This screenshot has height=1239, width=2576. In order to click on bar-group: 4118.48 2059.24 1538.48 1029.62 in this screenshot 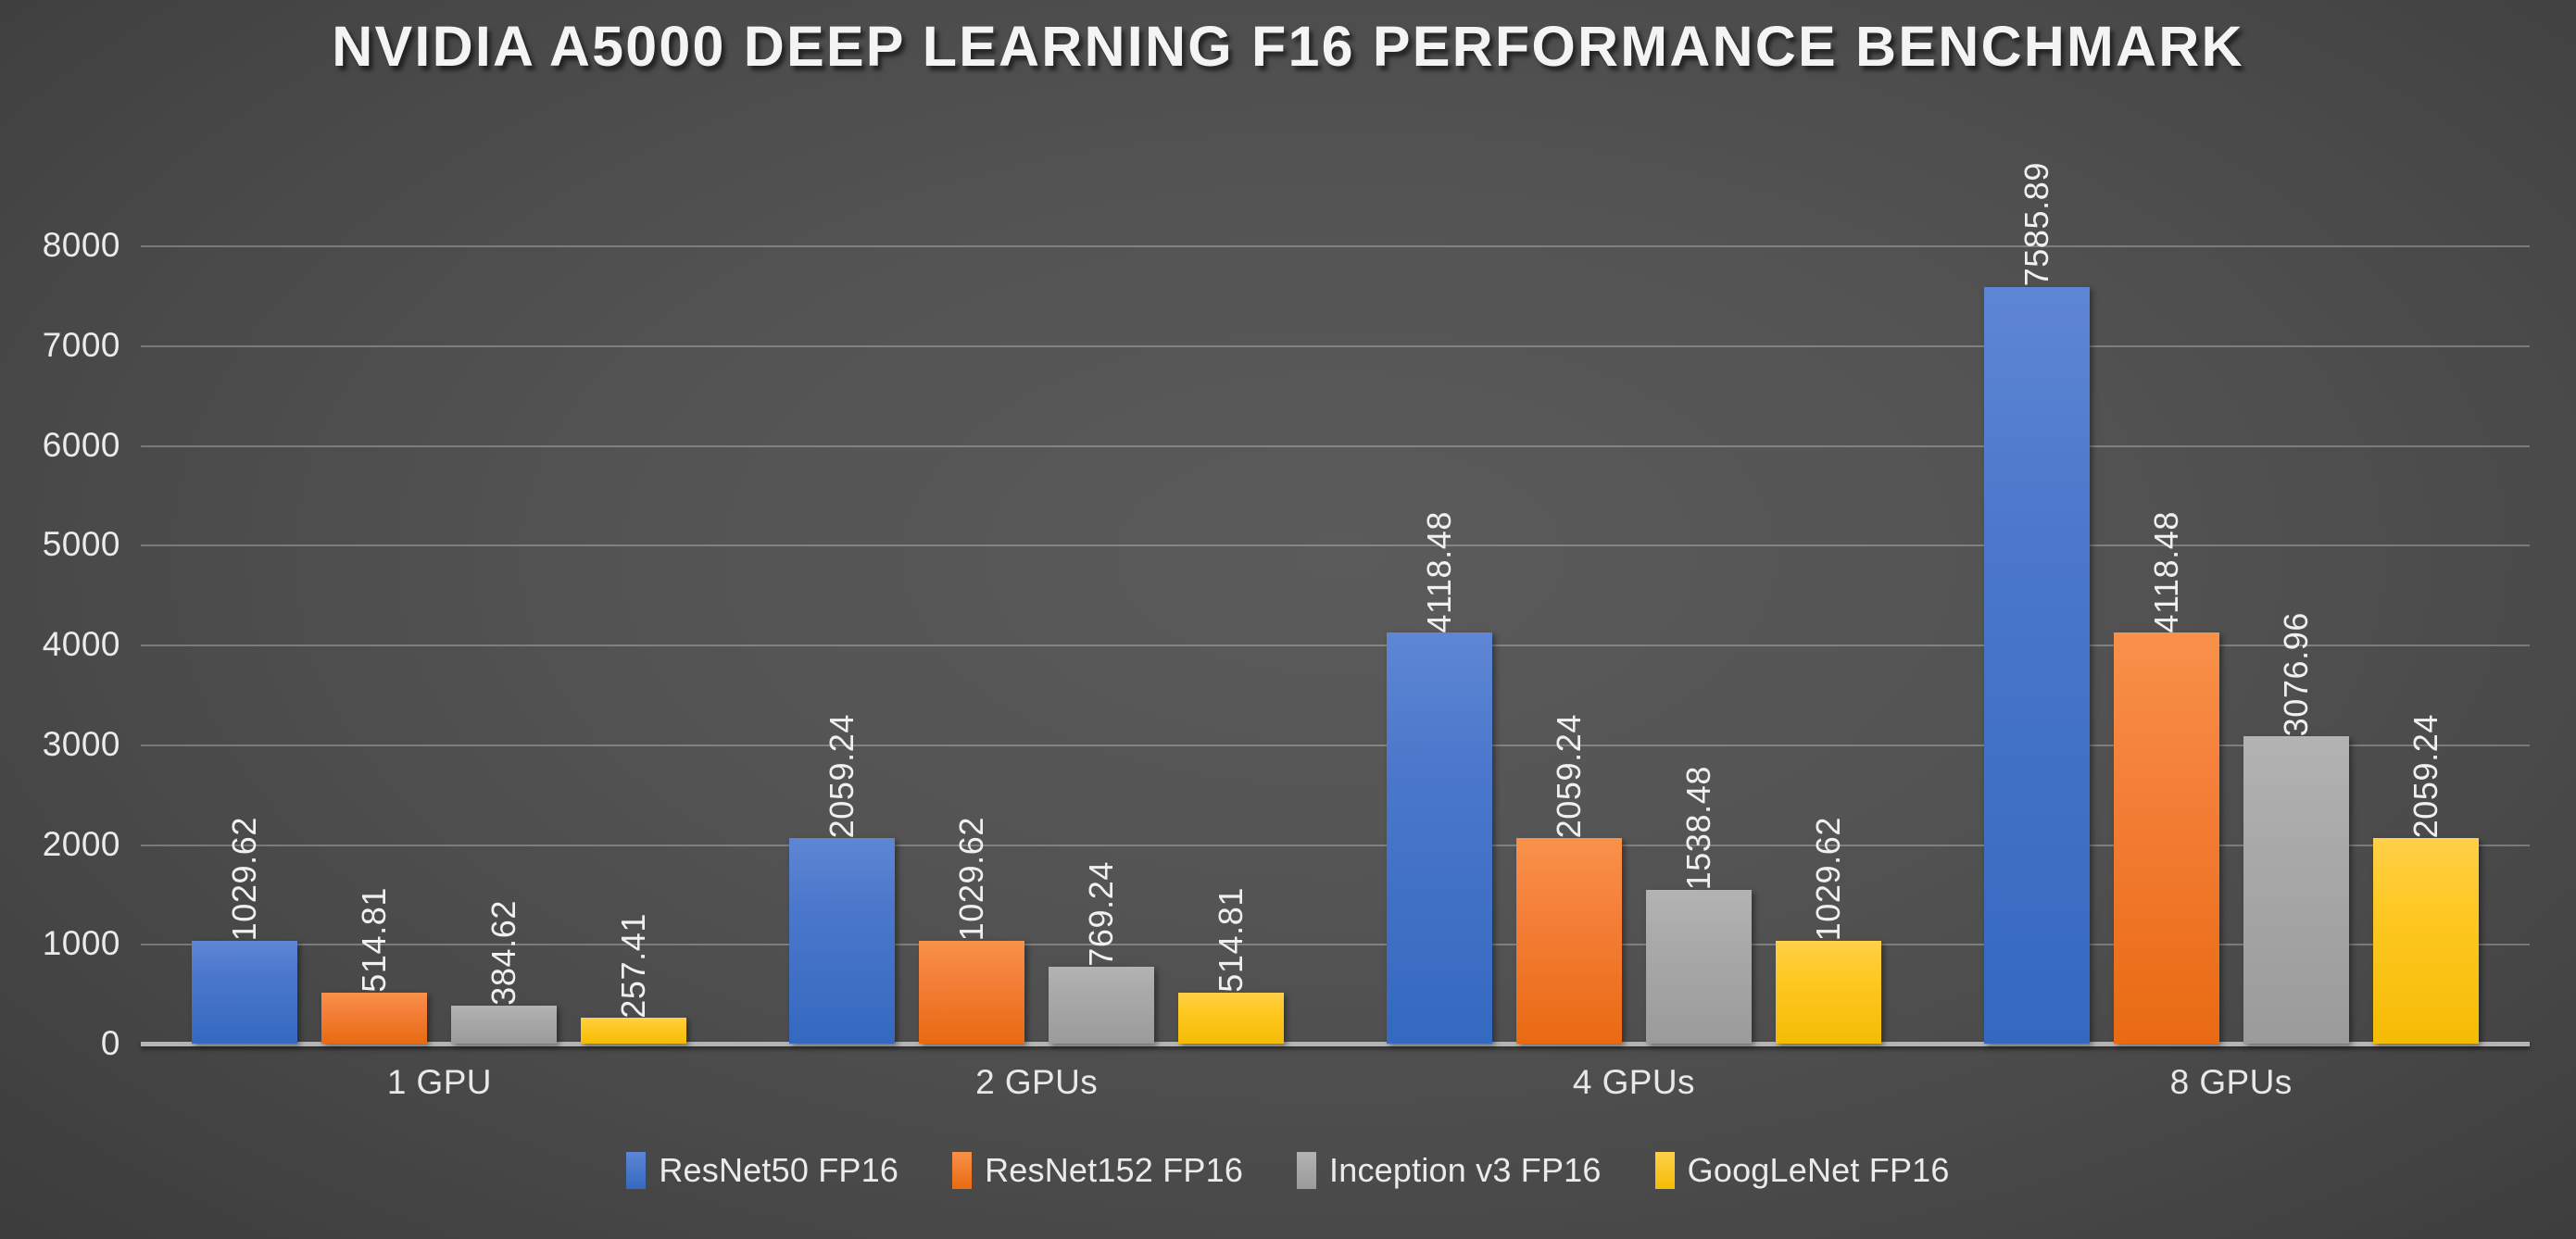, I will do `click(1634, 644)`.